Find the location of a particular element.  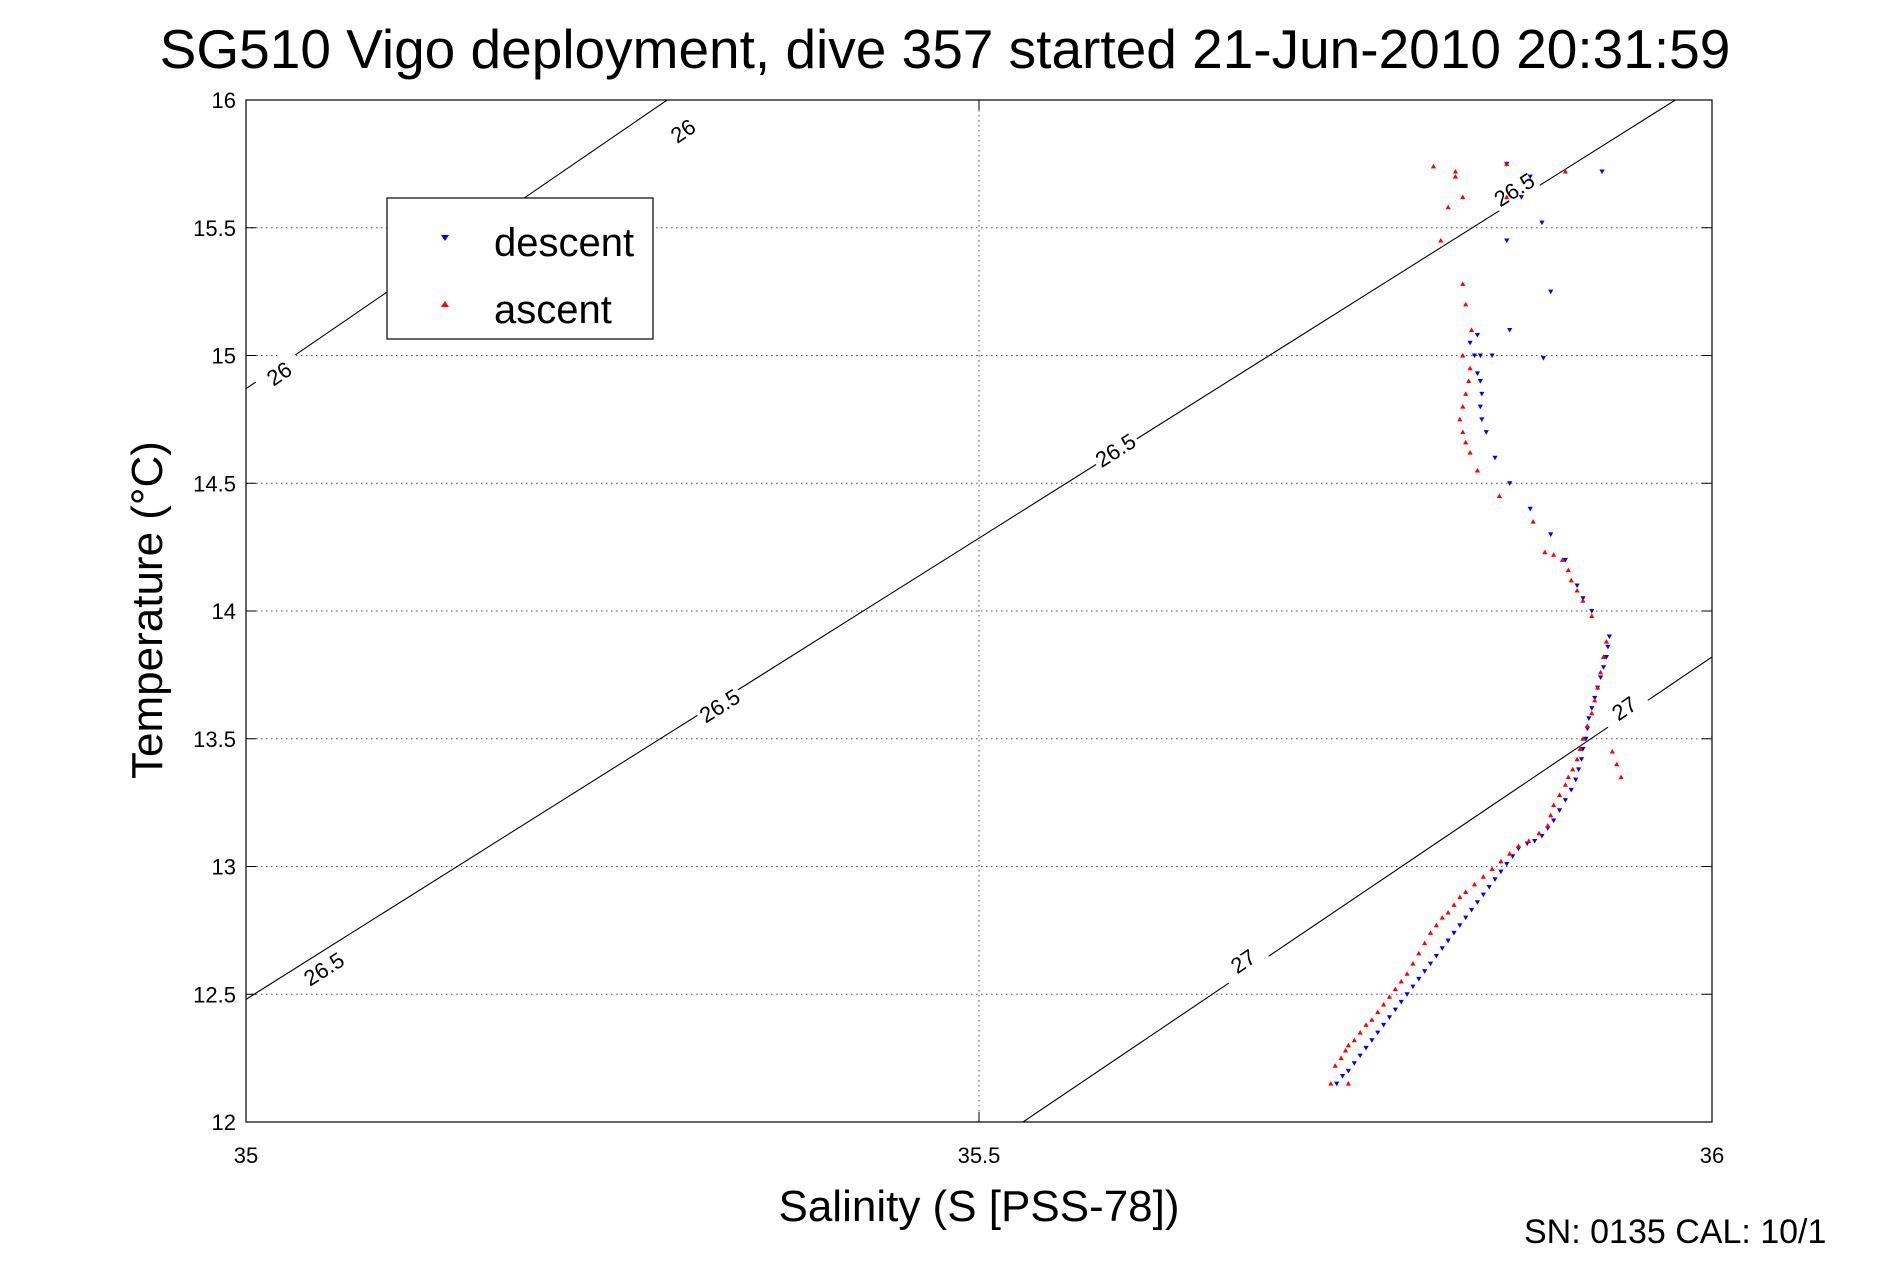

x-tick-label: 36 is located at coordinates (1712, 1155).